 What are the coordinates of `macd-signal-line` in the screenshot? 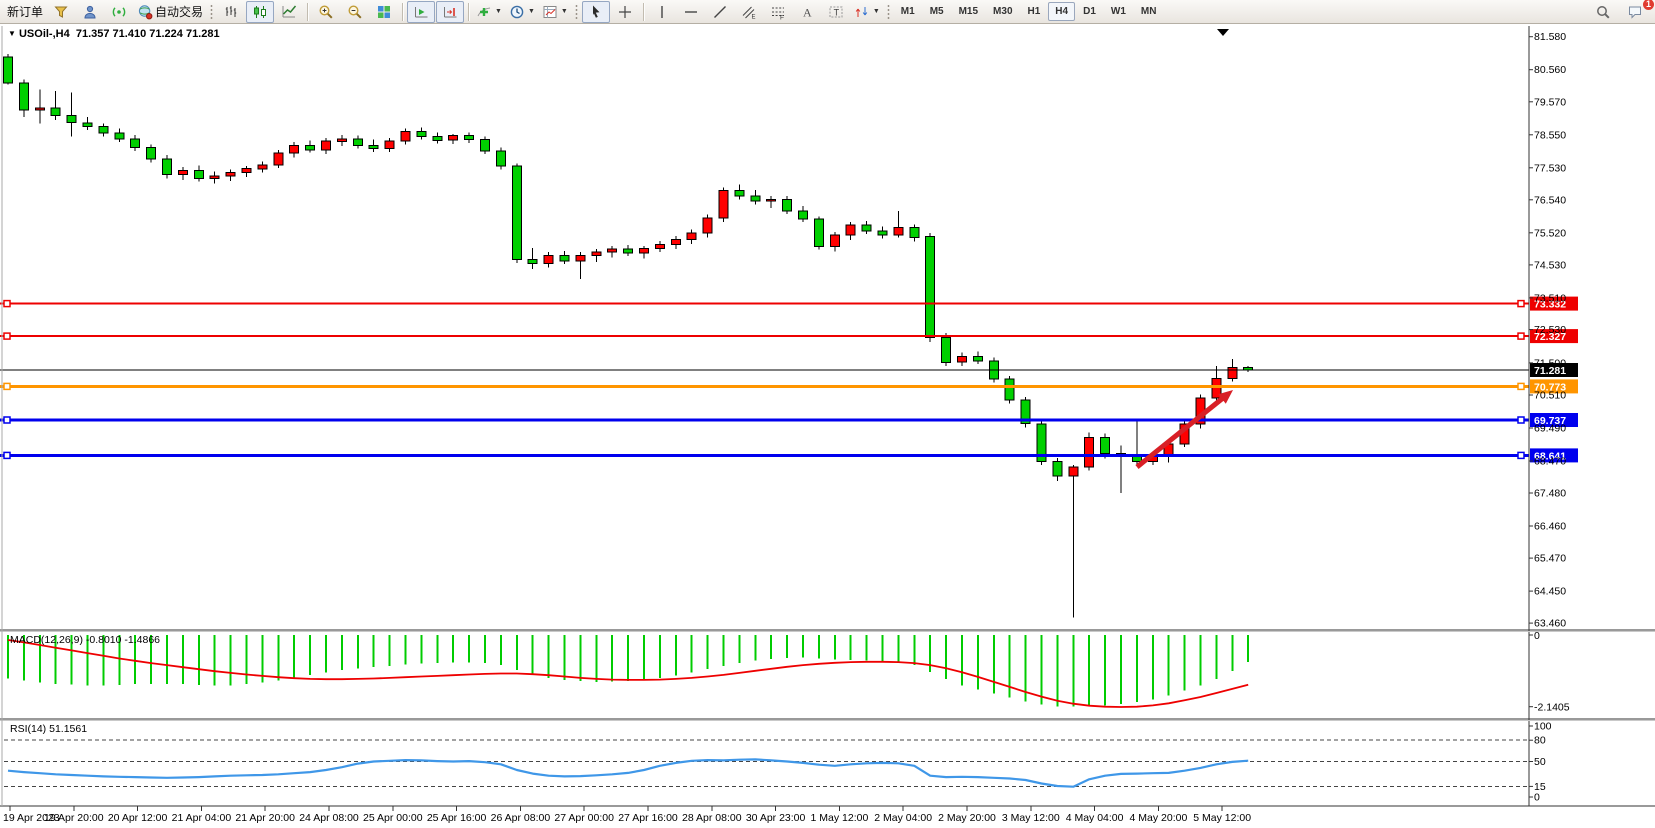 It's located at (628, 673).